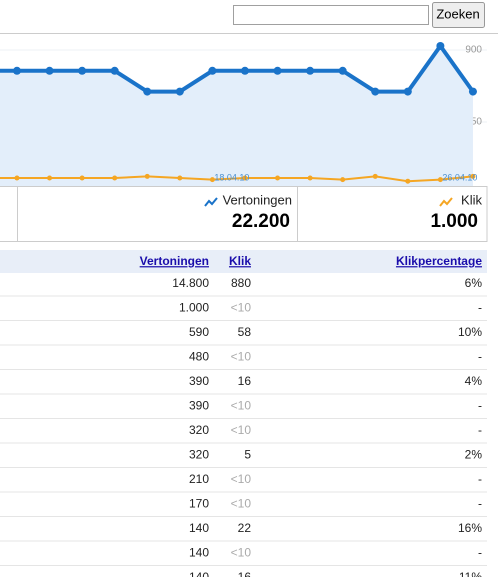 The image size is (498, 577). What do you see at coordinates (474, 283) in the screenshot?
I see `cell: 6%` at bounding box center [474, 283].